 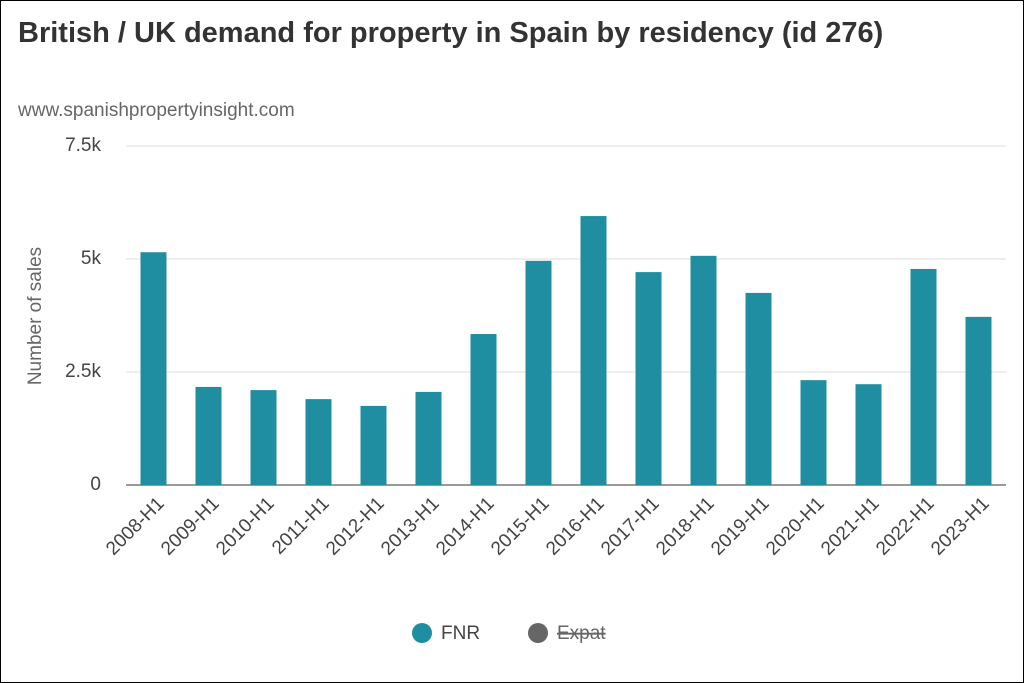 I want to click on chart-subtitle: www.spanishpropertyinsight.com, so click(x=156, y=110).